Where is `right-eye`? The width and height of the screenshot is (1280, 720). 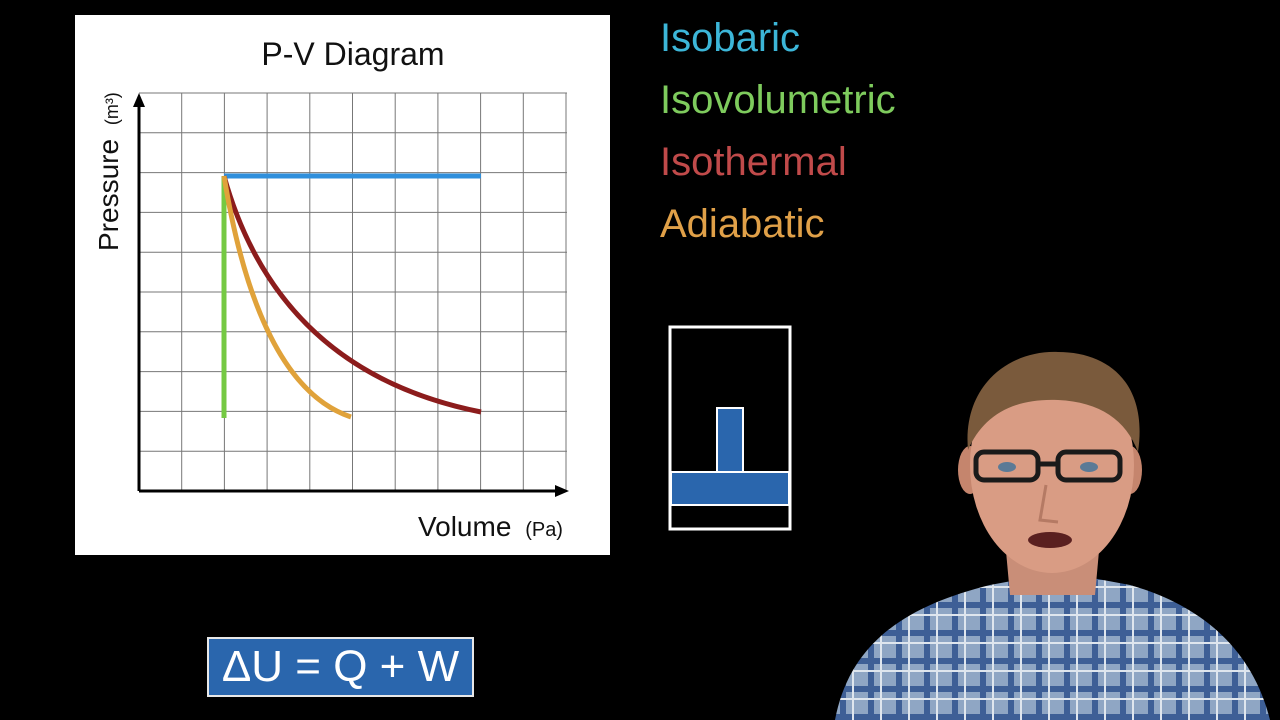 right-eye is located at coordinates (1089, 467).